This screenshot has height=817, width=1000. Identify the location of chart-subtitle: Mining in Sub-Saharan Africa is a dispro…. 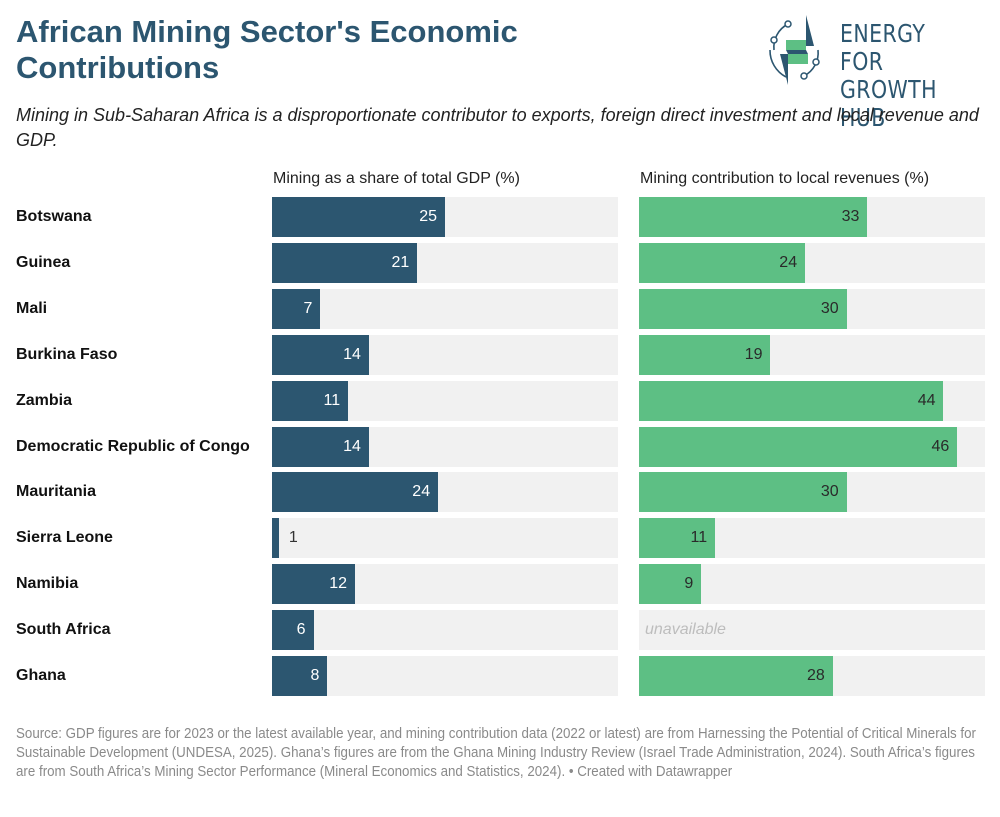
(497, 127).